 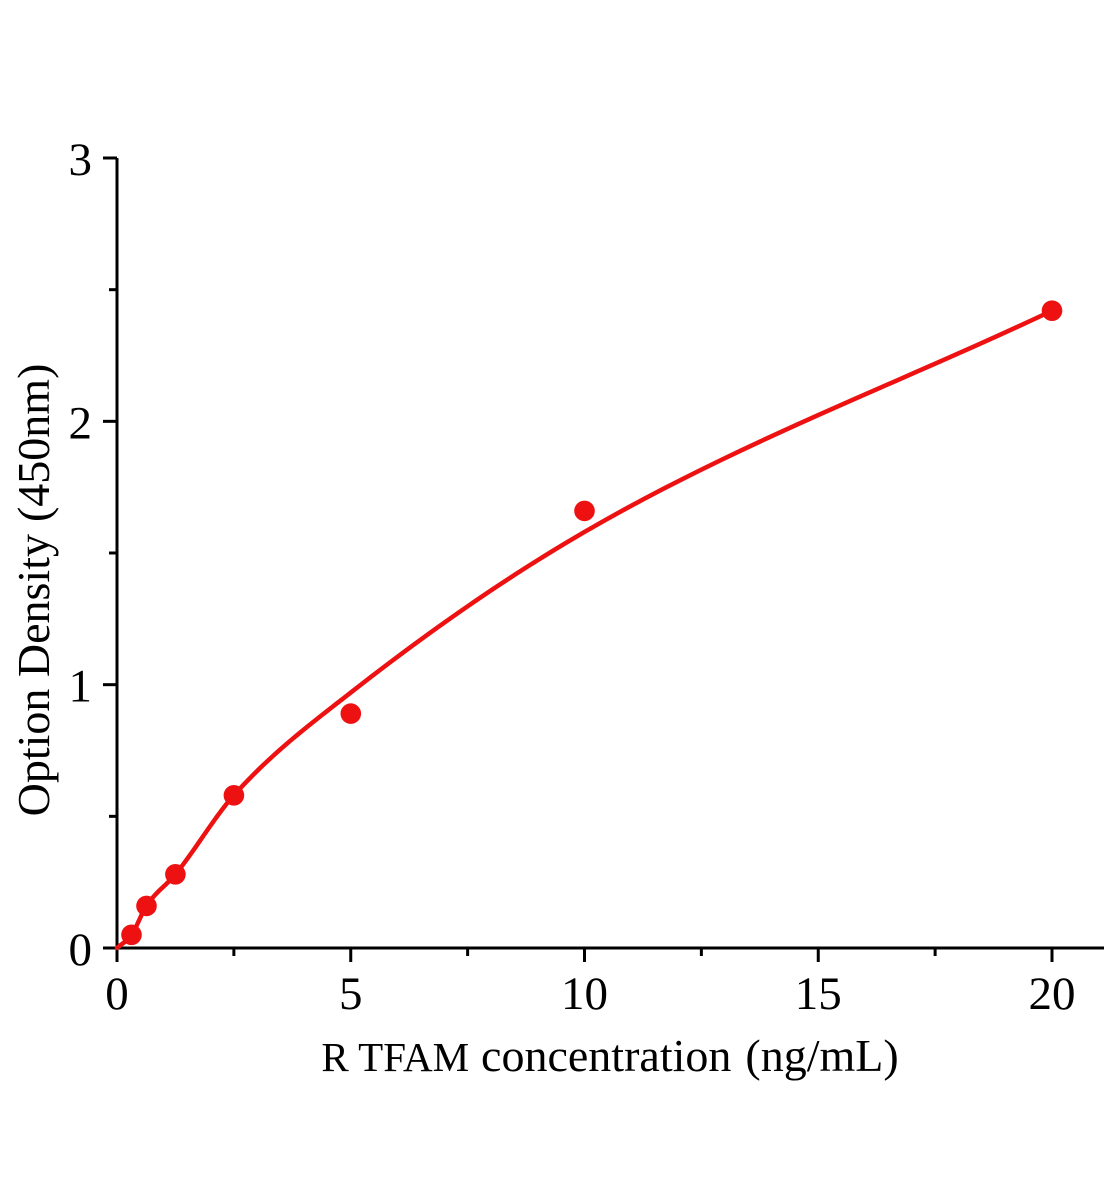 What do you see at coordinates (81, 950) in the screenshot?
I see `y-tick-label: 0` at bounding box center [81, 950].